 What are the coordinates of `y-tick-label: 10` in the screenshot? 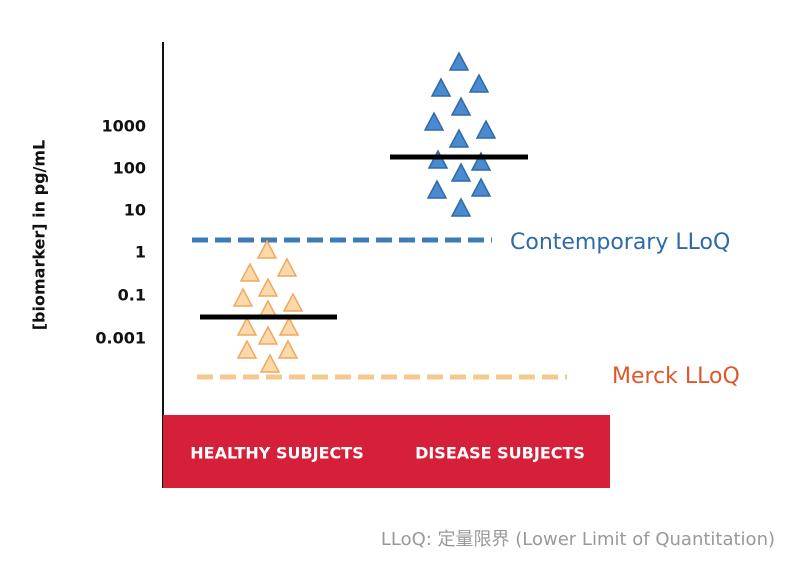 It's located at (135, 210).